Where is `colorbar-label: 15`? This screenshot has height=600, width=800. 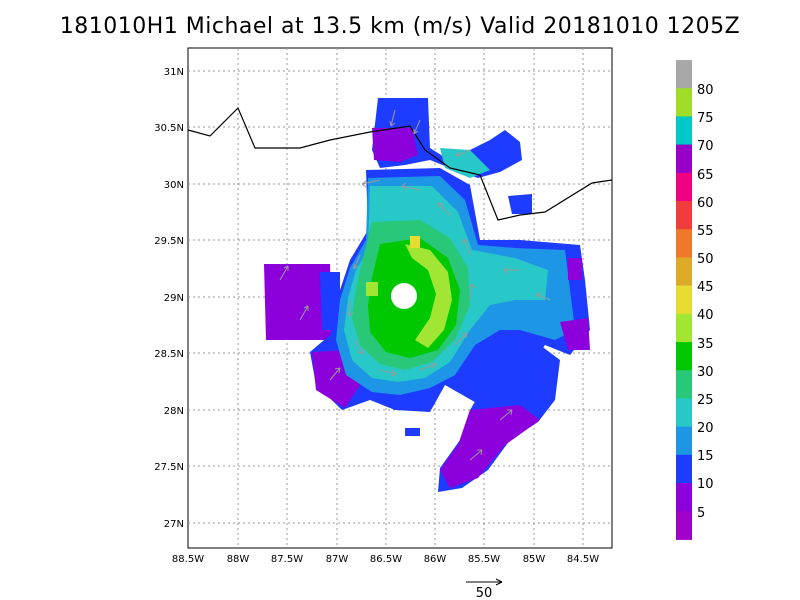 colorbar-label: 15 is located at coordinates (705, 456).